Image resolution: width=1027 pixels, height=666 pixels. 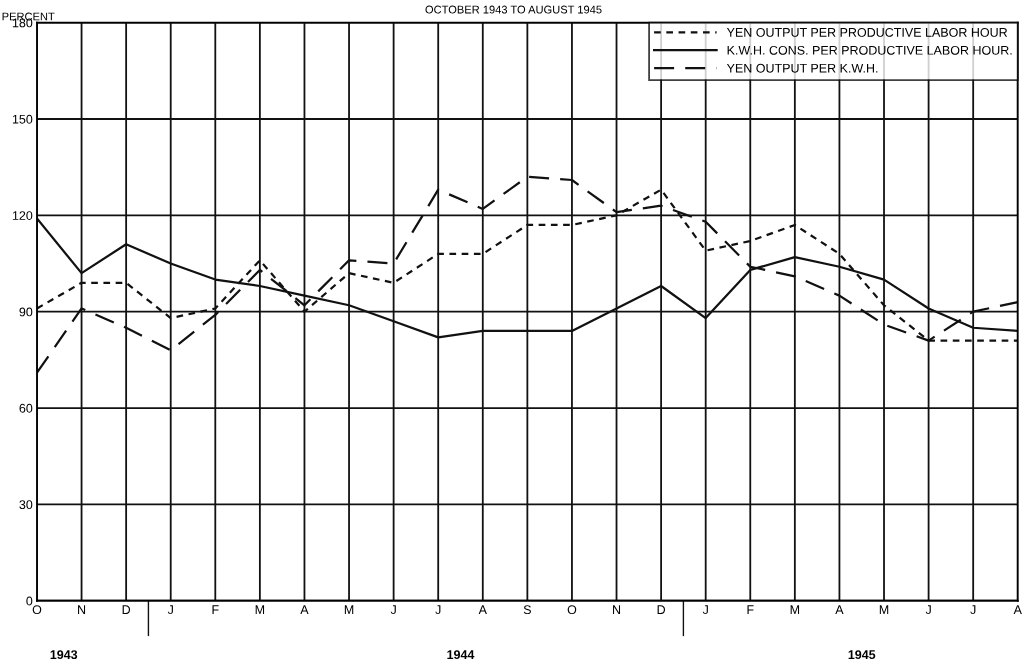 What do you see at coordinates (513, 9) in the screenshot?
I see `chart-title: OCTOBER 1943 TO AUGUST 1945` at bounding box center [513, 9].